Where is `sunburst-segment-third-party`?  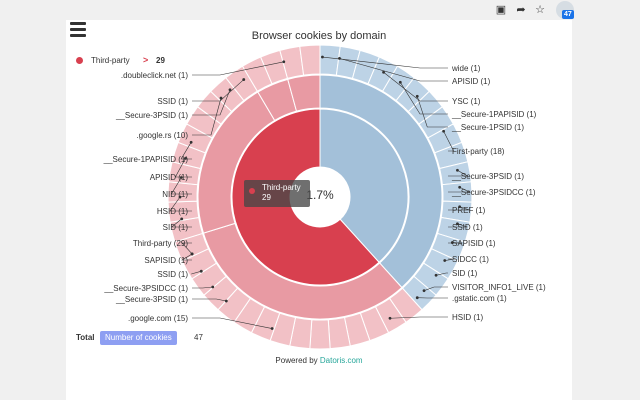 sunburst-segment-third-party is located at coordinates (305, 197).